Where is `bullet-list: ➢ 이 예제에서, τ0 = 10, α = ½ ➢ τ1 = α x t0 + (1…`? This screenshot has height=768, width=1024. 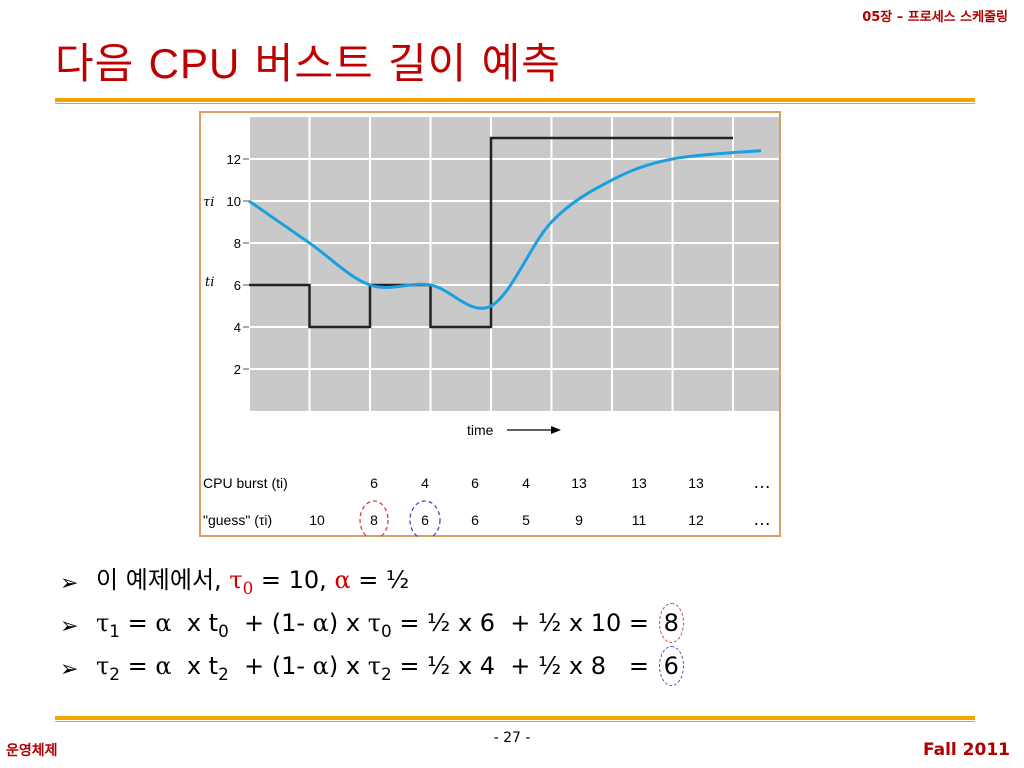
bullet-list: ➢ 이 예제에서, τ0 = 10, α = ½ ➢ τ1 = α x t0 + (1… is located at coordinates (372, 626).